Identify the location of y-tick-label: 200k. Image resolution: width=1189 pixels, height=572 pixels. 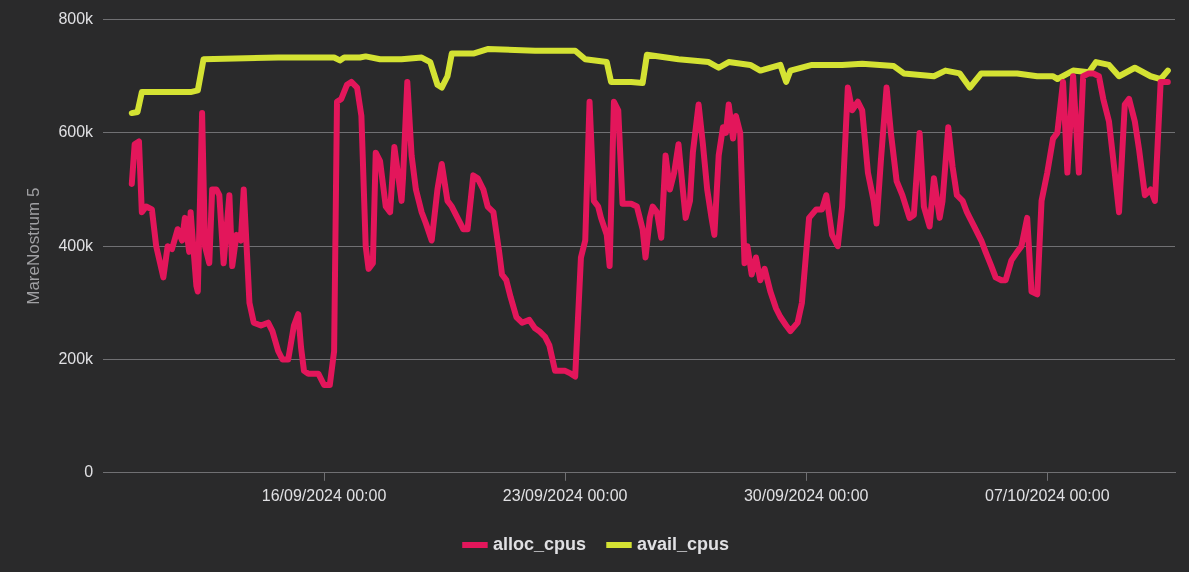
(76, 358).